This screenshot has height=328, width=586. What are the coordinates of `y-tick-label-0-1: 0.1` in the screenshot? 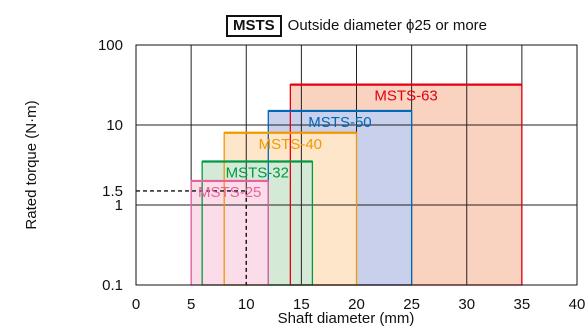 It's located at (112, 285).